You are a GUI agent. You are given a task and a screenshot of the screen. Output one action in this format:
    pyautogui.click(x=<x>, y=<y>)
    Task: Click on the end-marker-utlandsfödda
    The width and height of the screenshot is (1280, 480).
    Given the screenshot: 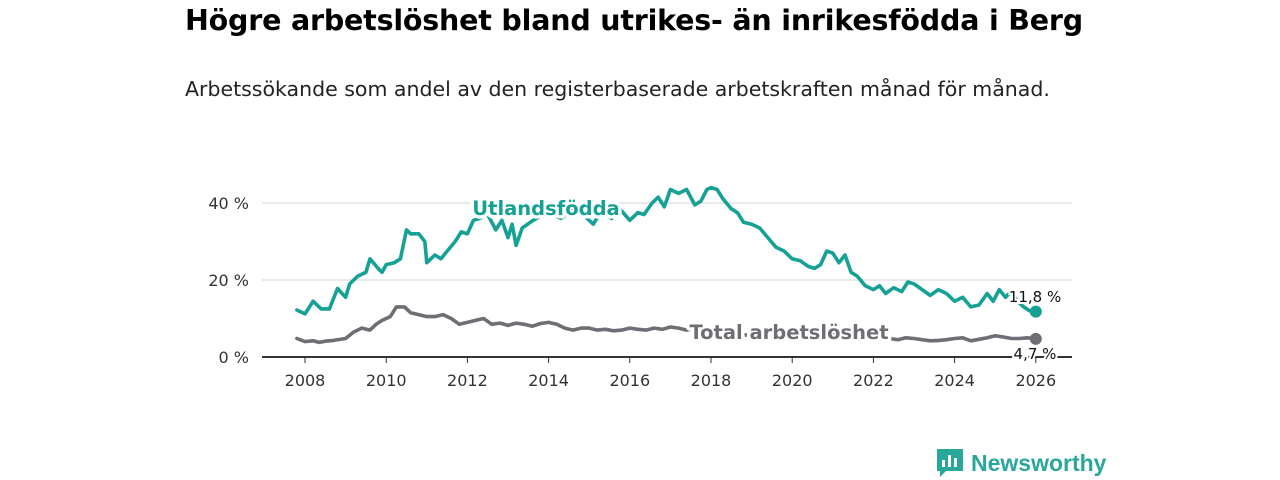 What is the action you would take?
    pyautogui.click(x=1035, y=311)
    